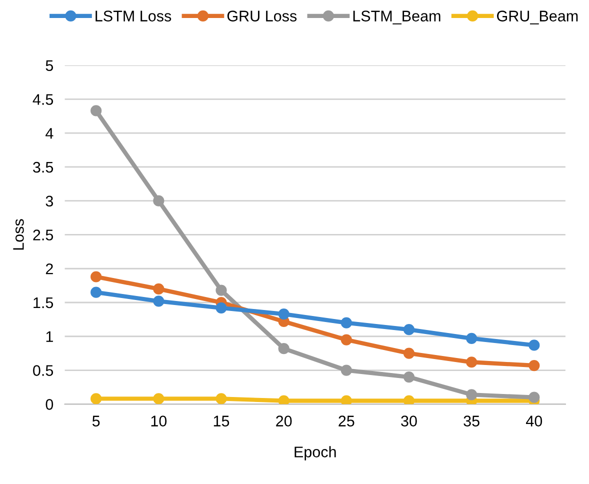 This screenshot has height=484, width=589. Describe the element at coordinates (96, 421) in the screenshot. I see `x-tick-label: 5` at that location.